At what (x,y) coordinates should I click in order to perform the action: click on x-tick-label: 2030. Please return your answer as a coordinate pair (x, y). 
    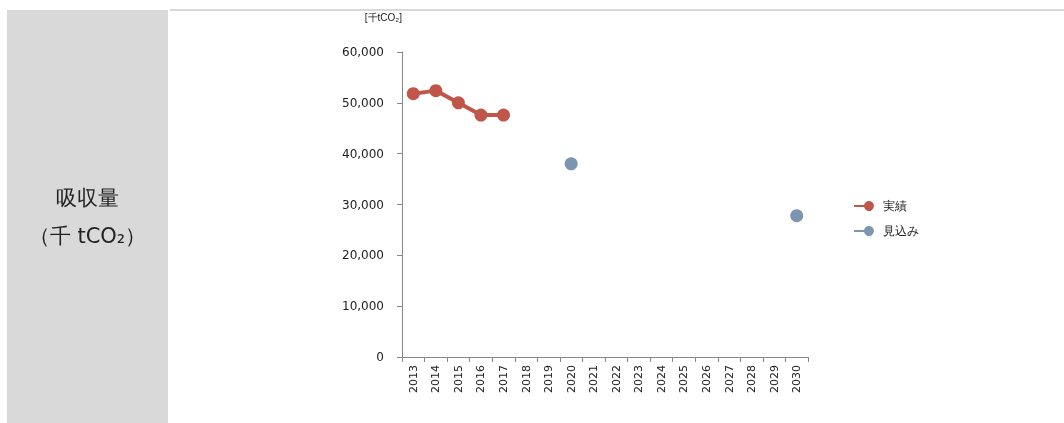
    Looking at the image, I should click on (797, 379).